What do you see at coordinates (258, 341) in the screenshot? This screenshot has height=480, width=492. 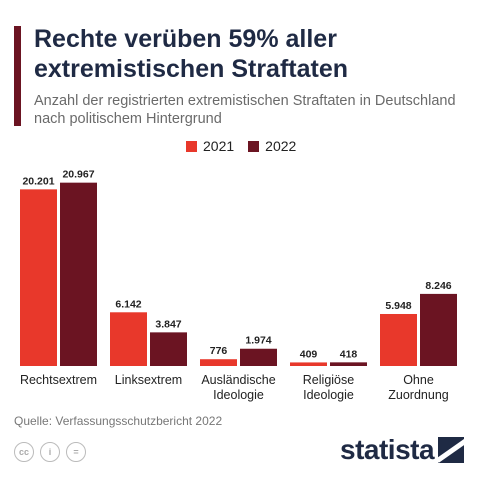 I see `data-label-2022-2: 1.974` at bounding box center [258, 341].